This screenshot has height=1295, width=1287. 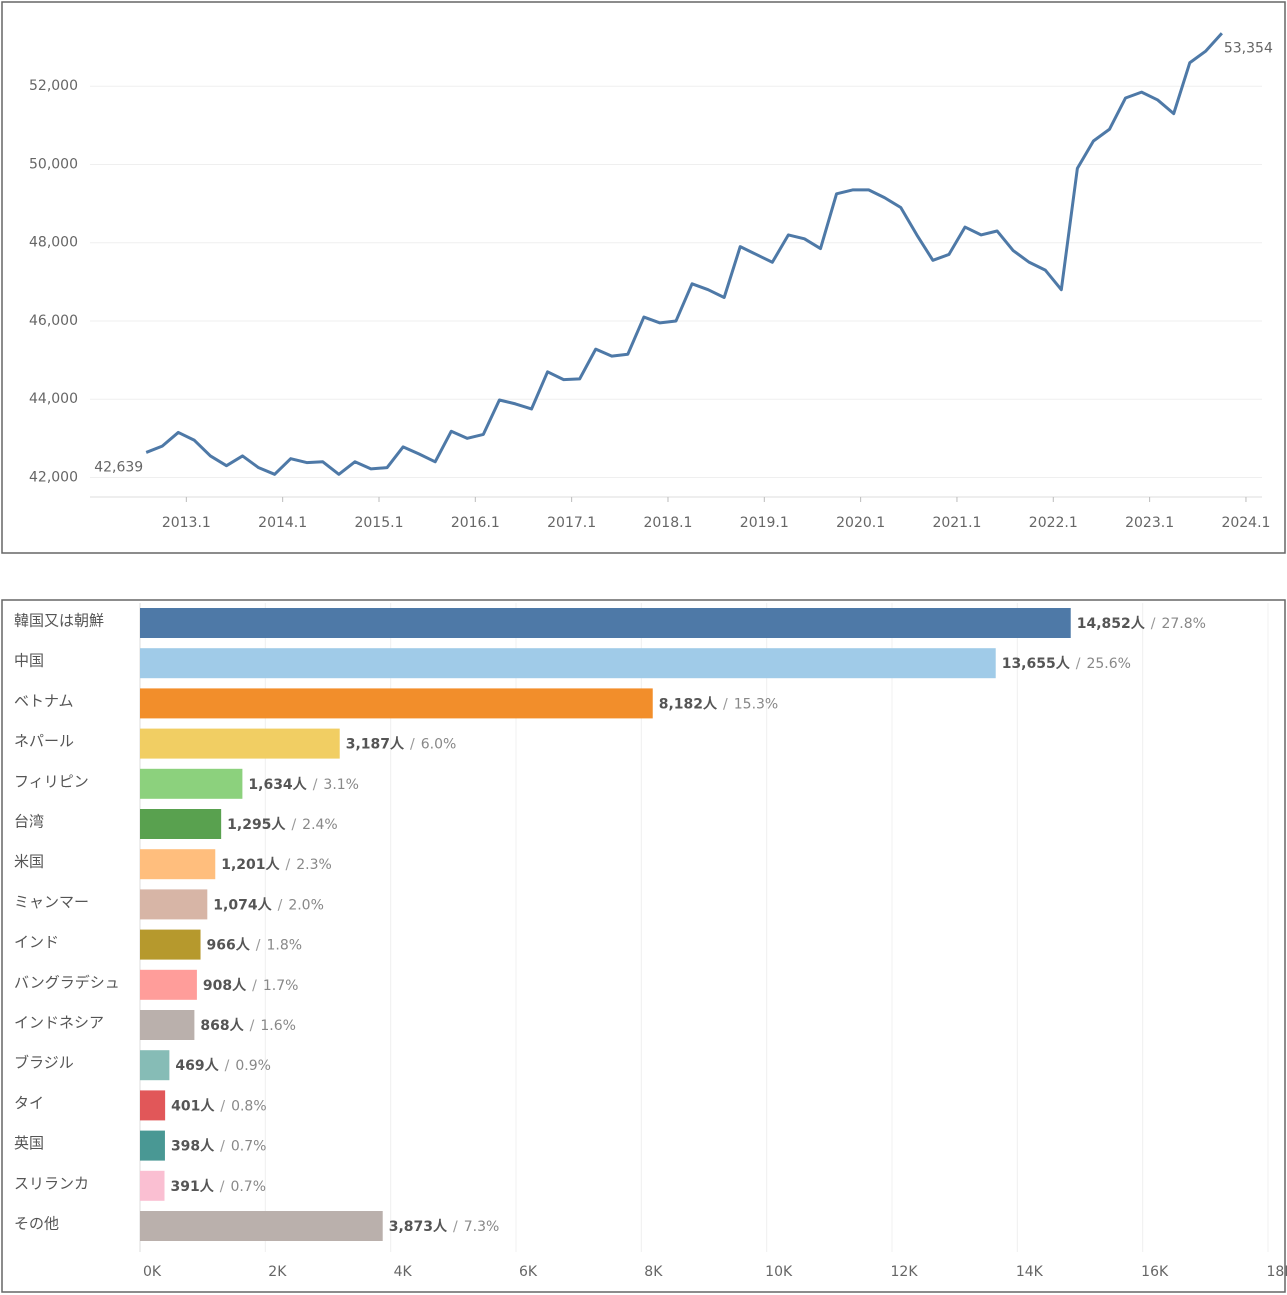 I want to click on point-label: 53,354, so click(x=1248, y=48).